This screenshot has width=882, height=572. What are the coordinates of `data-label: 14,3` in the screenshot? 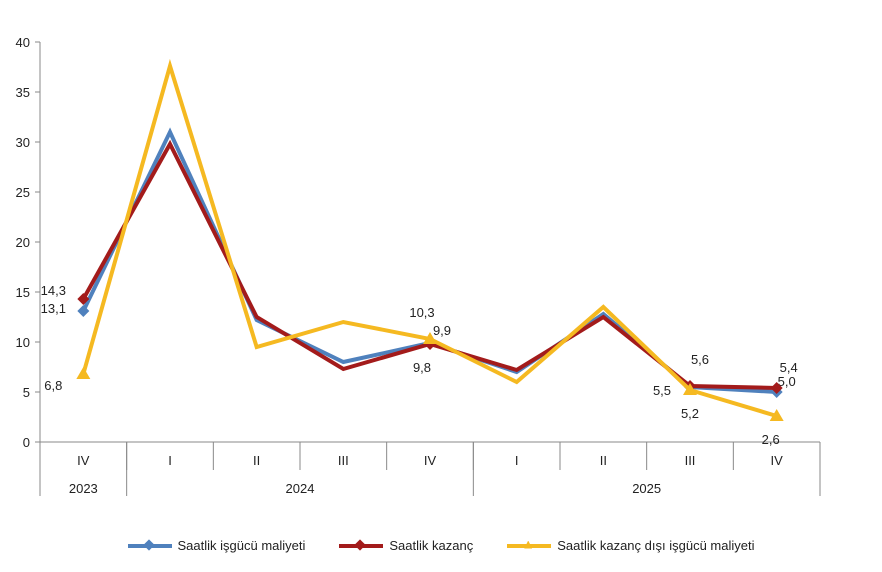 It's located at (53, 290).